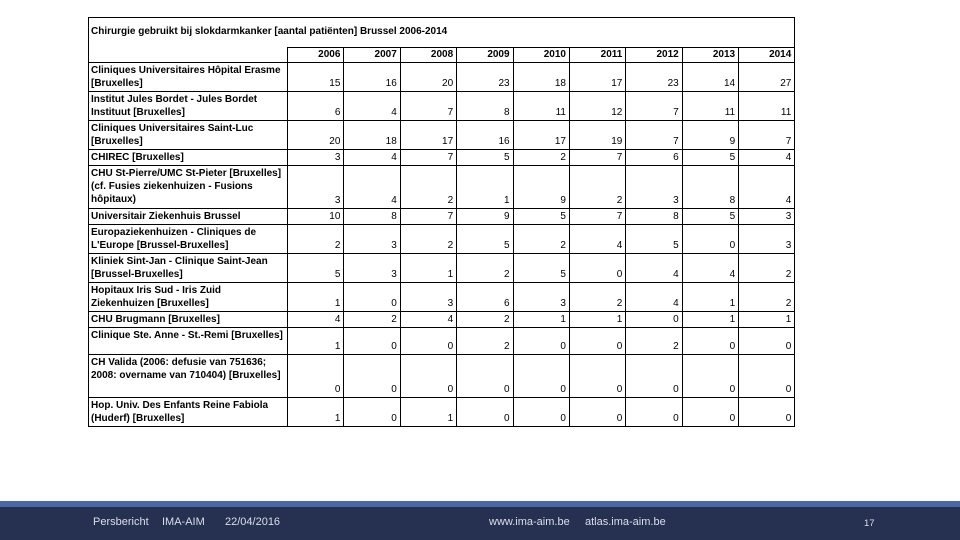 This screenshot has height=540, width=960. I want to click on year-header-cell: 2014, so click(767, 55).